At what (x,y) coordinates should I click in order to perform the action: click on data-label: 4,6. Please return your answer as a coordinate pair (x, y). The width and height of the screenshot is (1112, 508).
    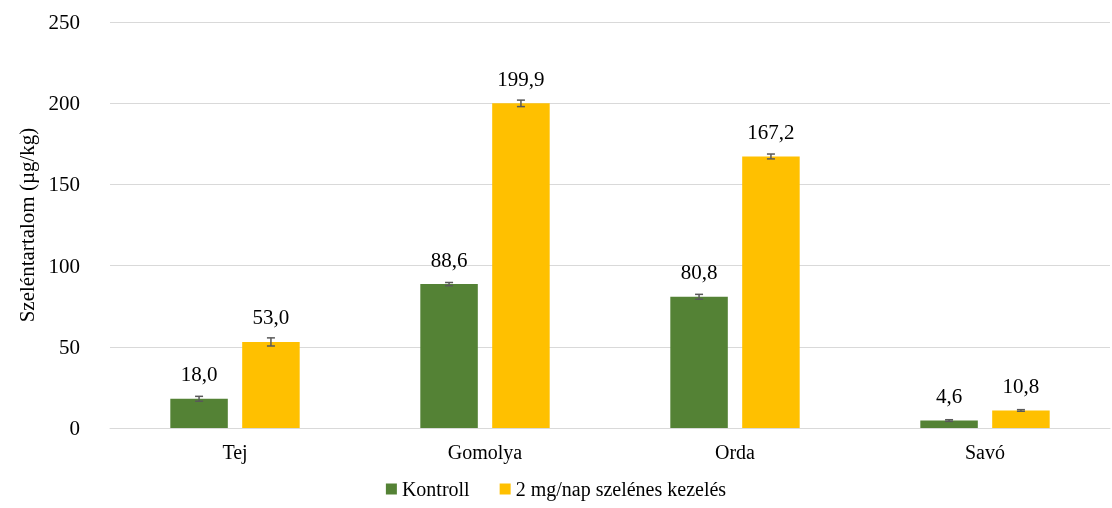
    Looking at the image, I should click on (949, 396).